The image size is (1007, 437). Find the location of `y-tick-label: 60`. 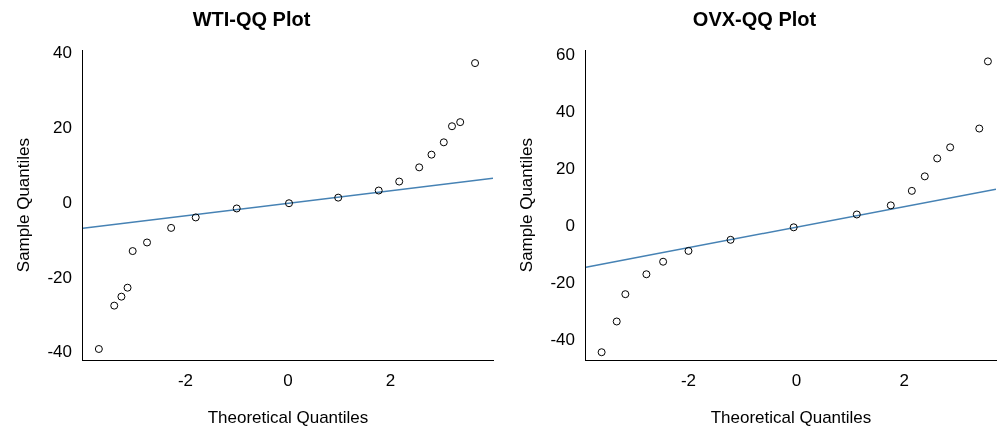

y-tick-label: 60 is located at coordinates (565, 55).